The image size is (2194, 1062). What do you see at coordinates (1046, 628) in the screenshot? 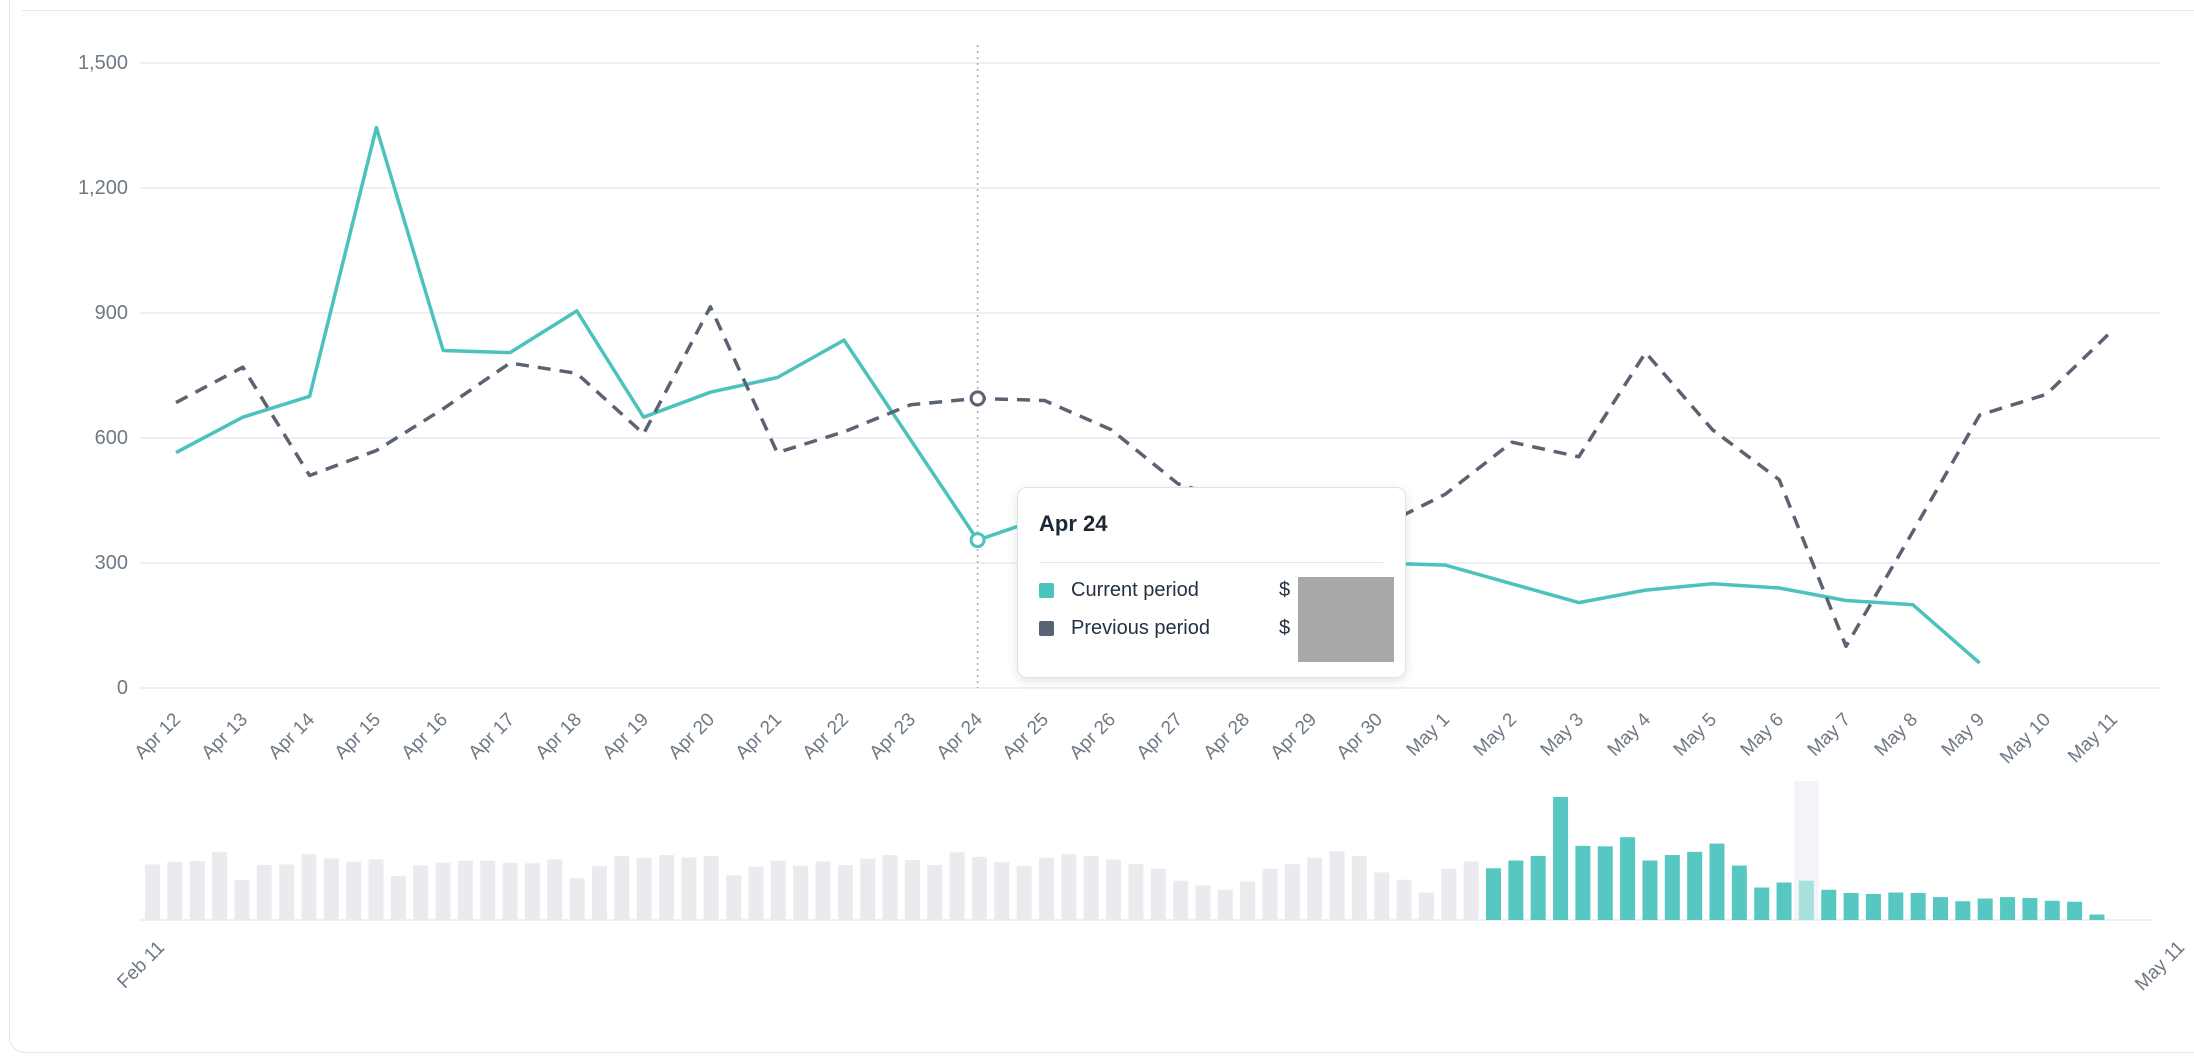
I see `previous-period-swatch-icon` at bounding box center [1046, 628].